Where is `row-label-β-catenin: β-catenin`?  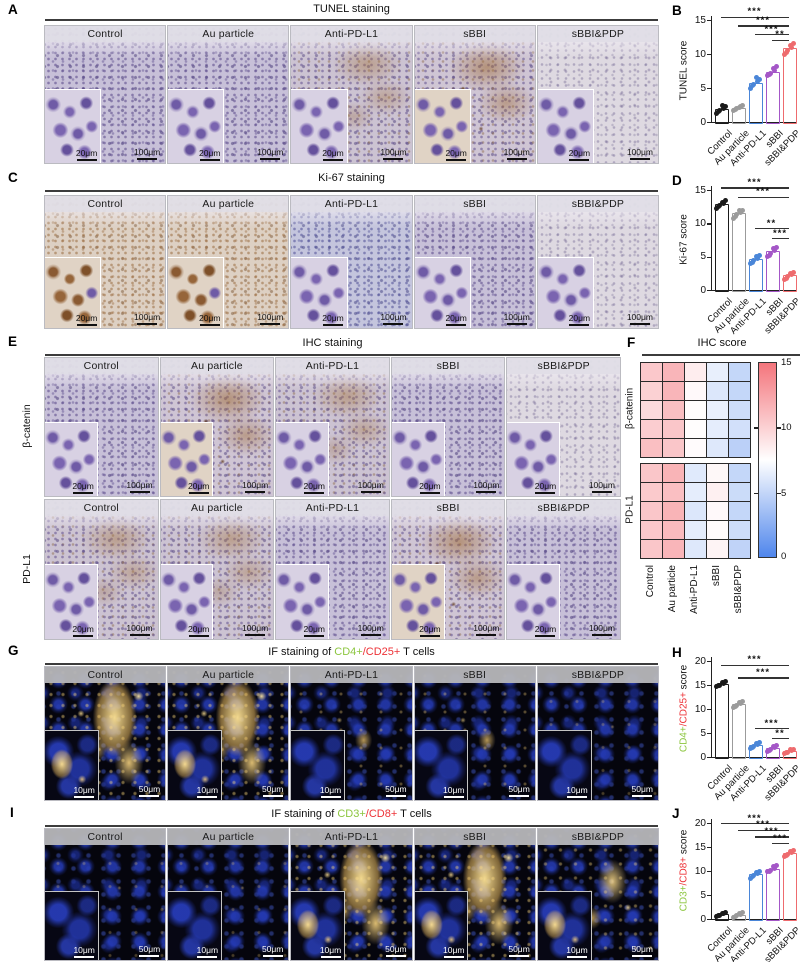
row-label-β-catenin: β-catenin is located at coordinates (27, 426).